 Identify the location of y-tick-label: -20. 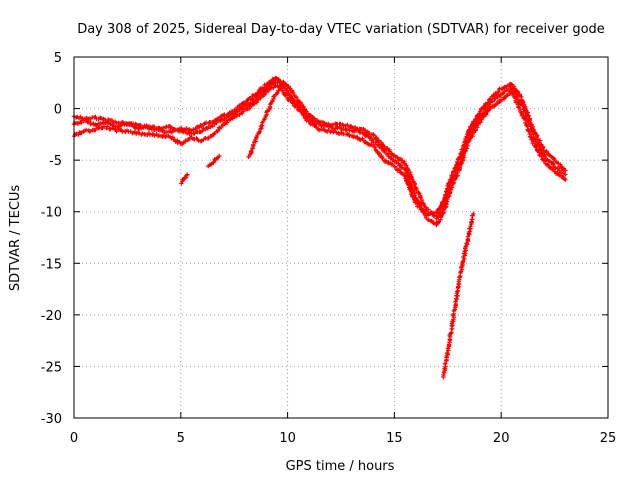
(51, 316).